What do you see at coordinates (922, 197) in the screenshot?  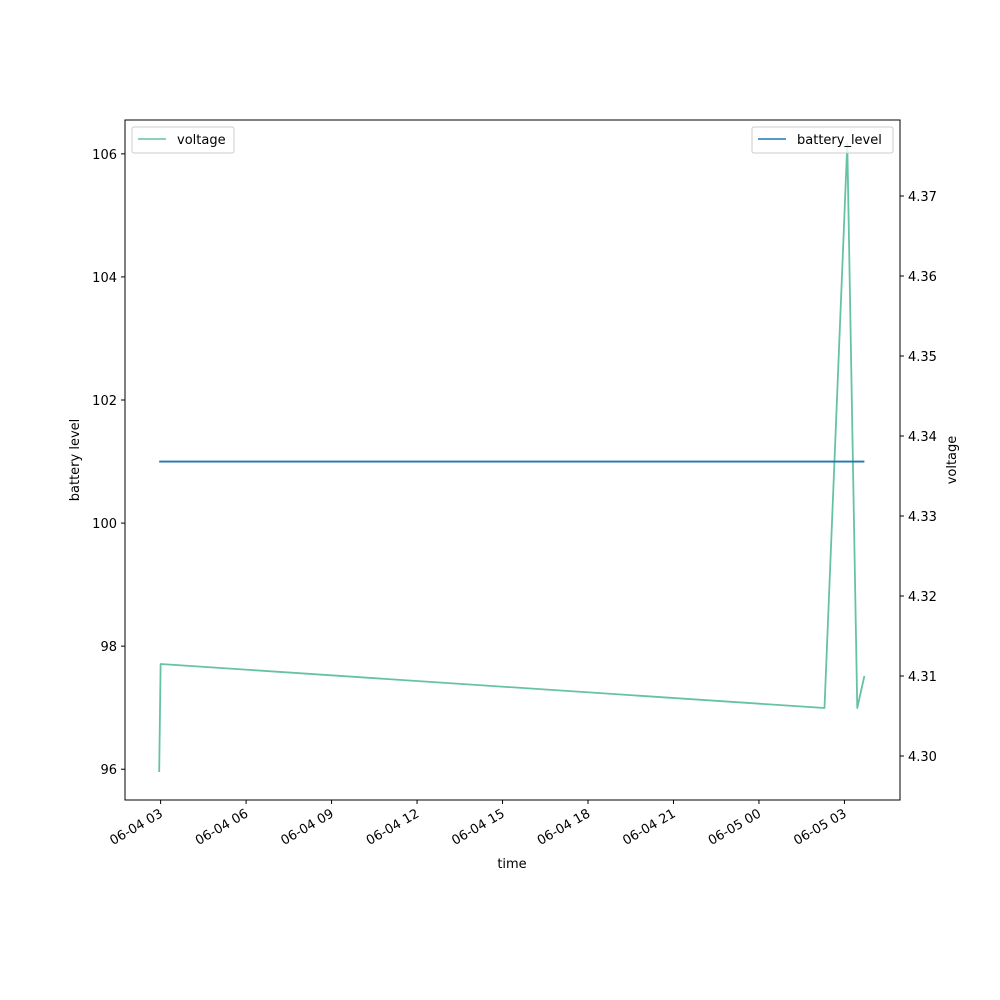 I see `y-right-tick-label: 4.37` at bounding box center [922, 197].